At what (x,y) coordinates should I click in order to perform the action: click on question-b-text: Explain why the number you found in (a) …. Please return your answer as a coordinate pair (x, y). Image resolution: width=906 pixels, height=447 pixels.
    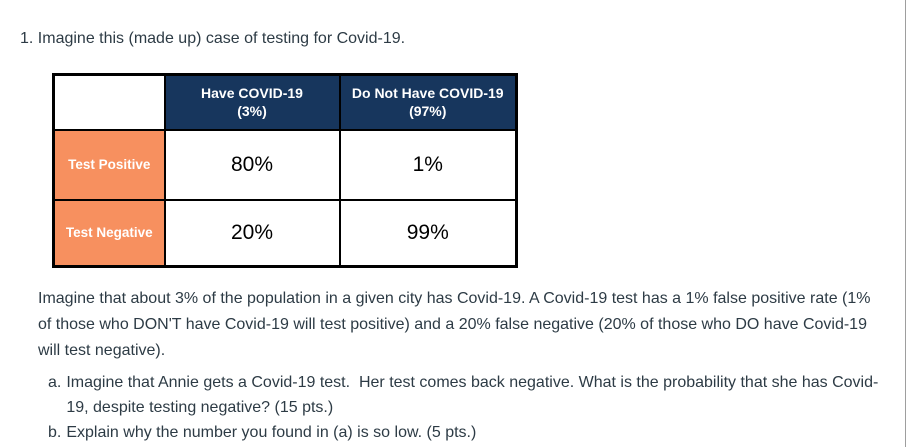
    Looking at the image, I should click on (271, 432).